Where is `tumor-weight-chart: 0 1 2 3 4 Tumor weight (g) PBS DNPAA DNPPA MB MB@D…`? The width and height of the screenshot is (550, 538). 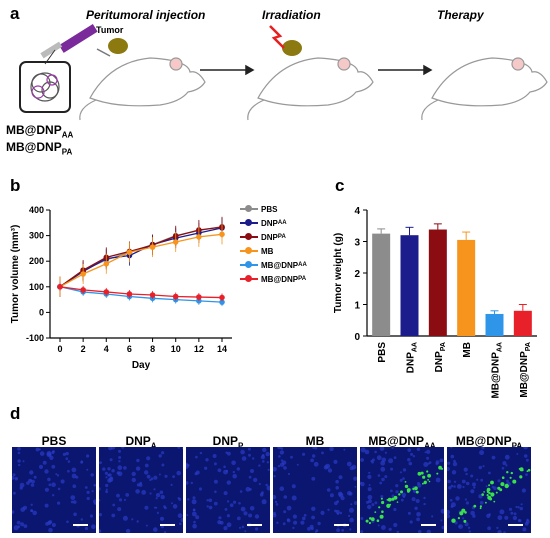
tumor-weight-chart: 0 1 2 3 4 Tumor weight (g) PBS DNPAA DNPPA MB MB@D… is located at coordinates (435, 302).